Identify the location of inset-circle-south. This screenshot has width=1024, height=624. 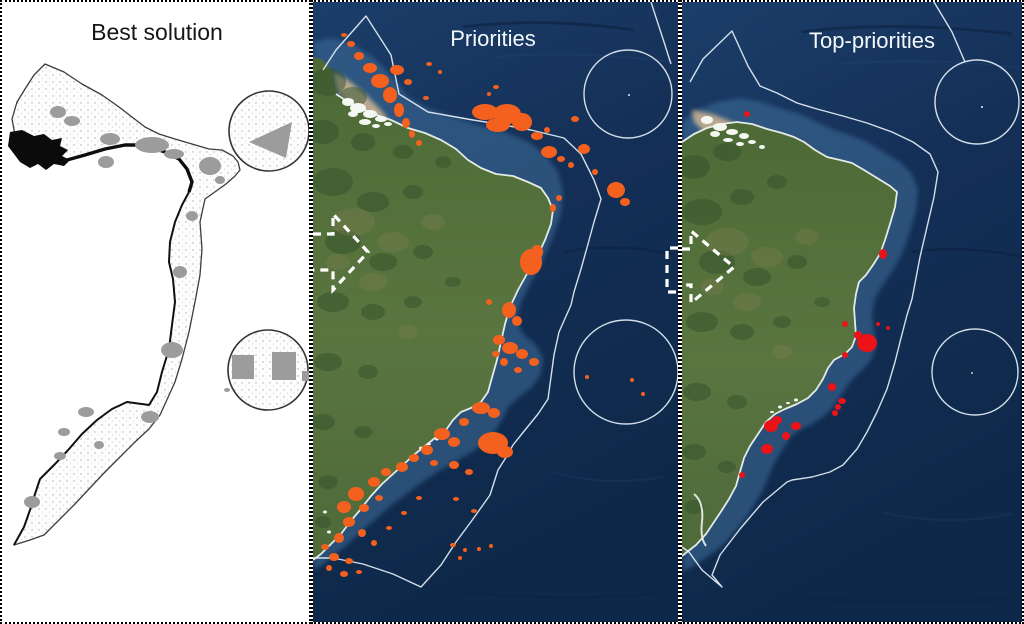
(268, 370).